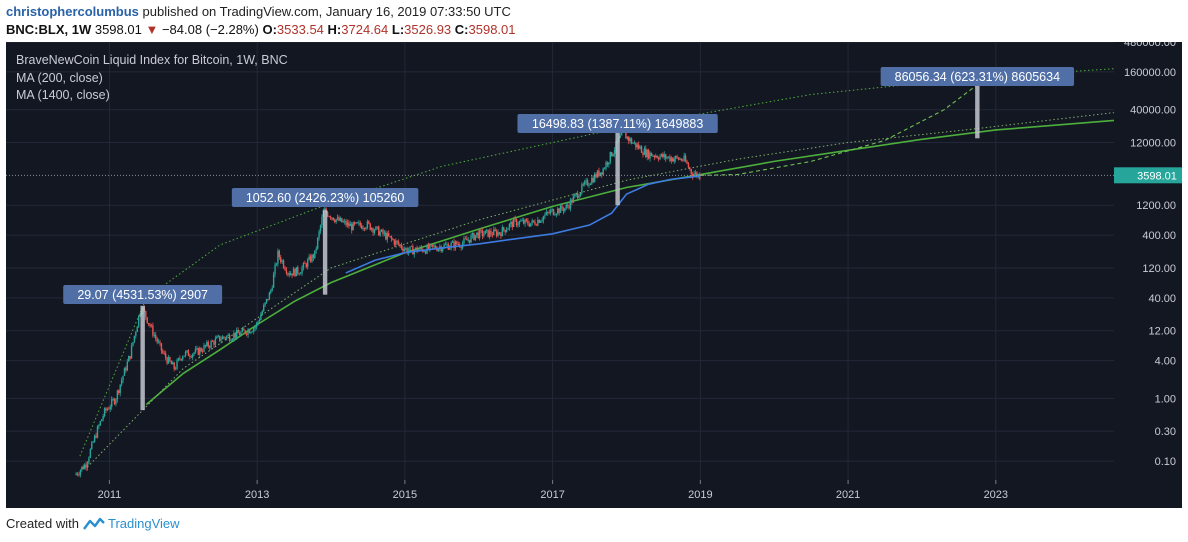  I want to click on time-tick-label: 2011, so click(110, 495).